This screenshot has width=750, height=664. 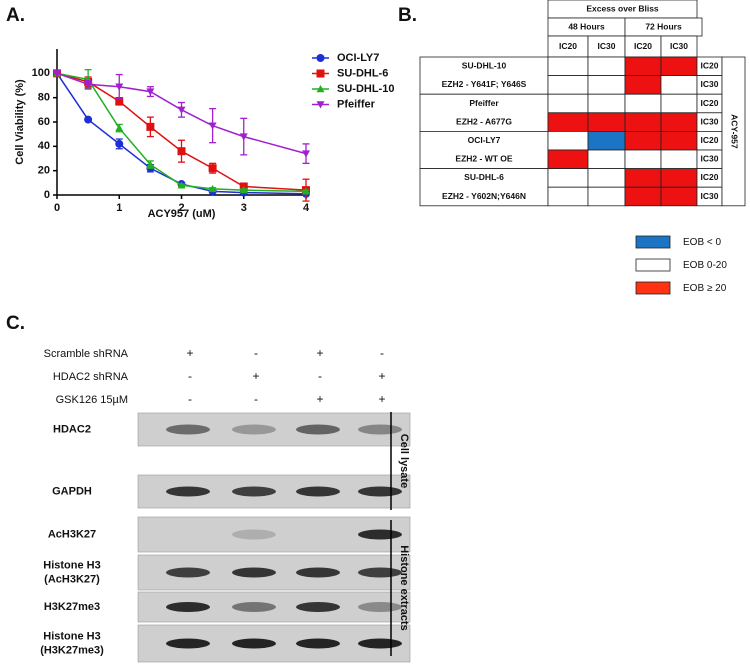 I want to click on y-tick-label: 20, so click(x=44, y=171).